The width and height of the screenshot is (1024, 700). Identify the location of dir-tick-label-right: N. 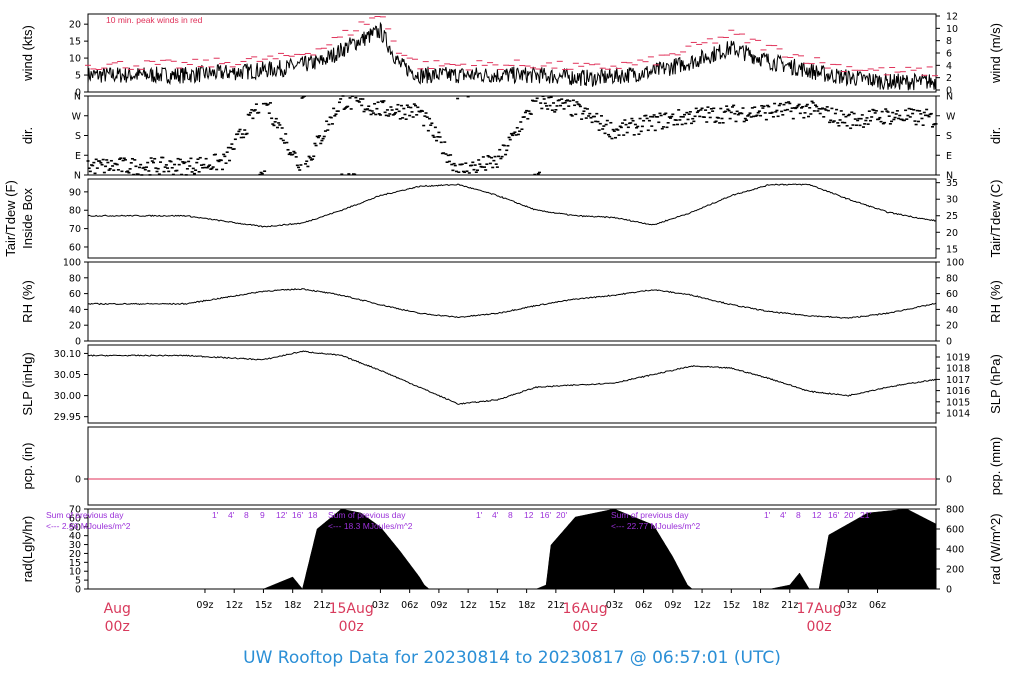
(949, 176).